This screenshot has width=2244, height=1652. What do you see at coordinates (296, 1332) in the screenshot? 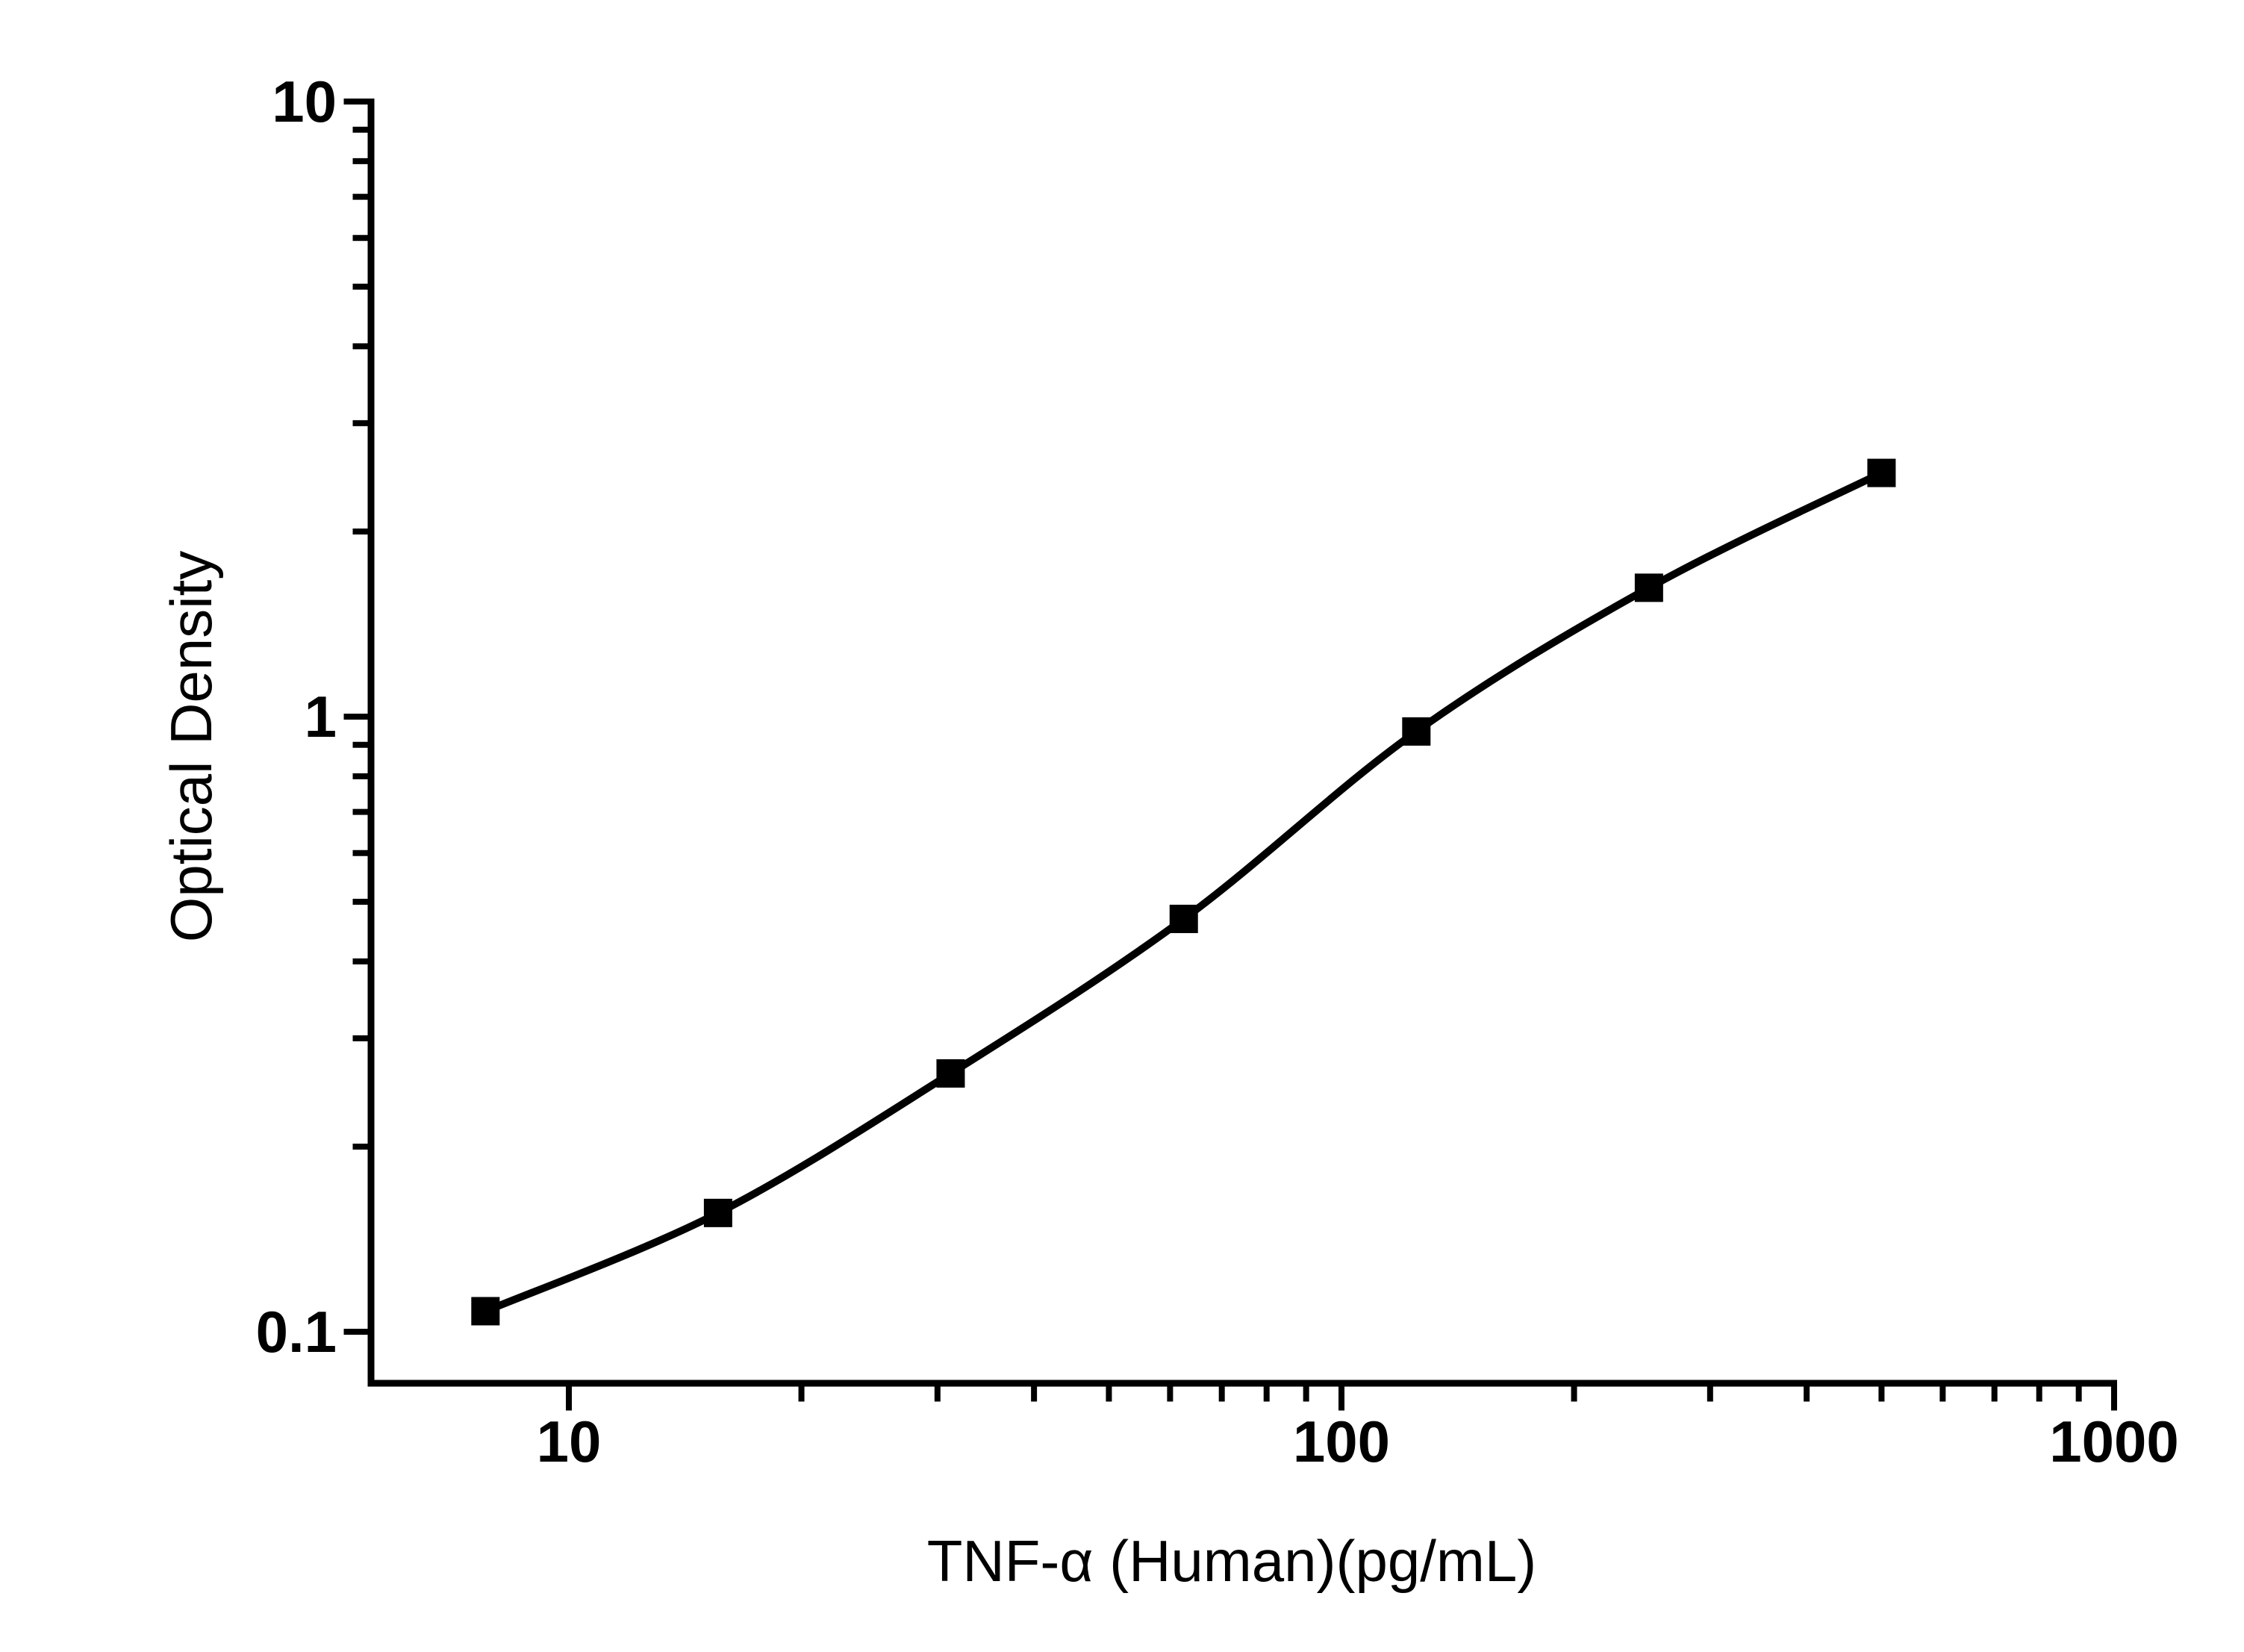
I see `y-tick-label: 0.1` at bounding box center [296, 1332].